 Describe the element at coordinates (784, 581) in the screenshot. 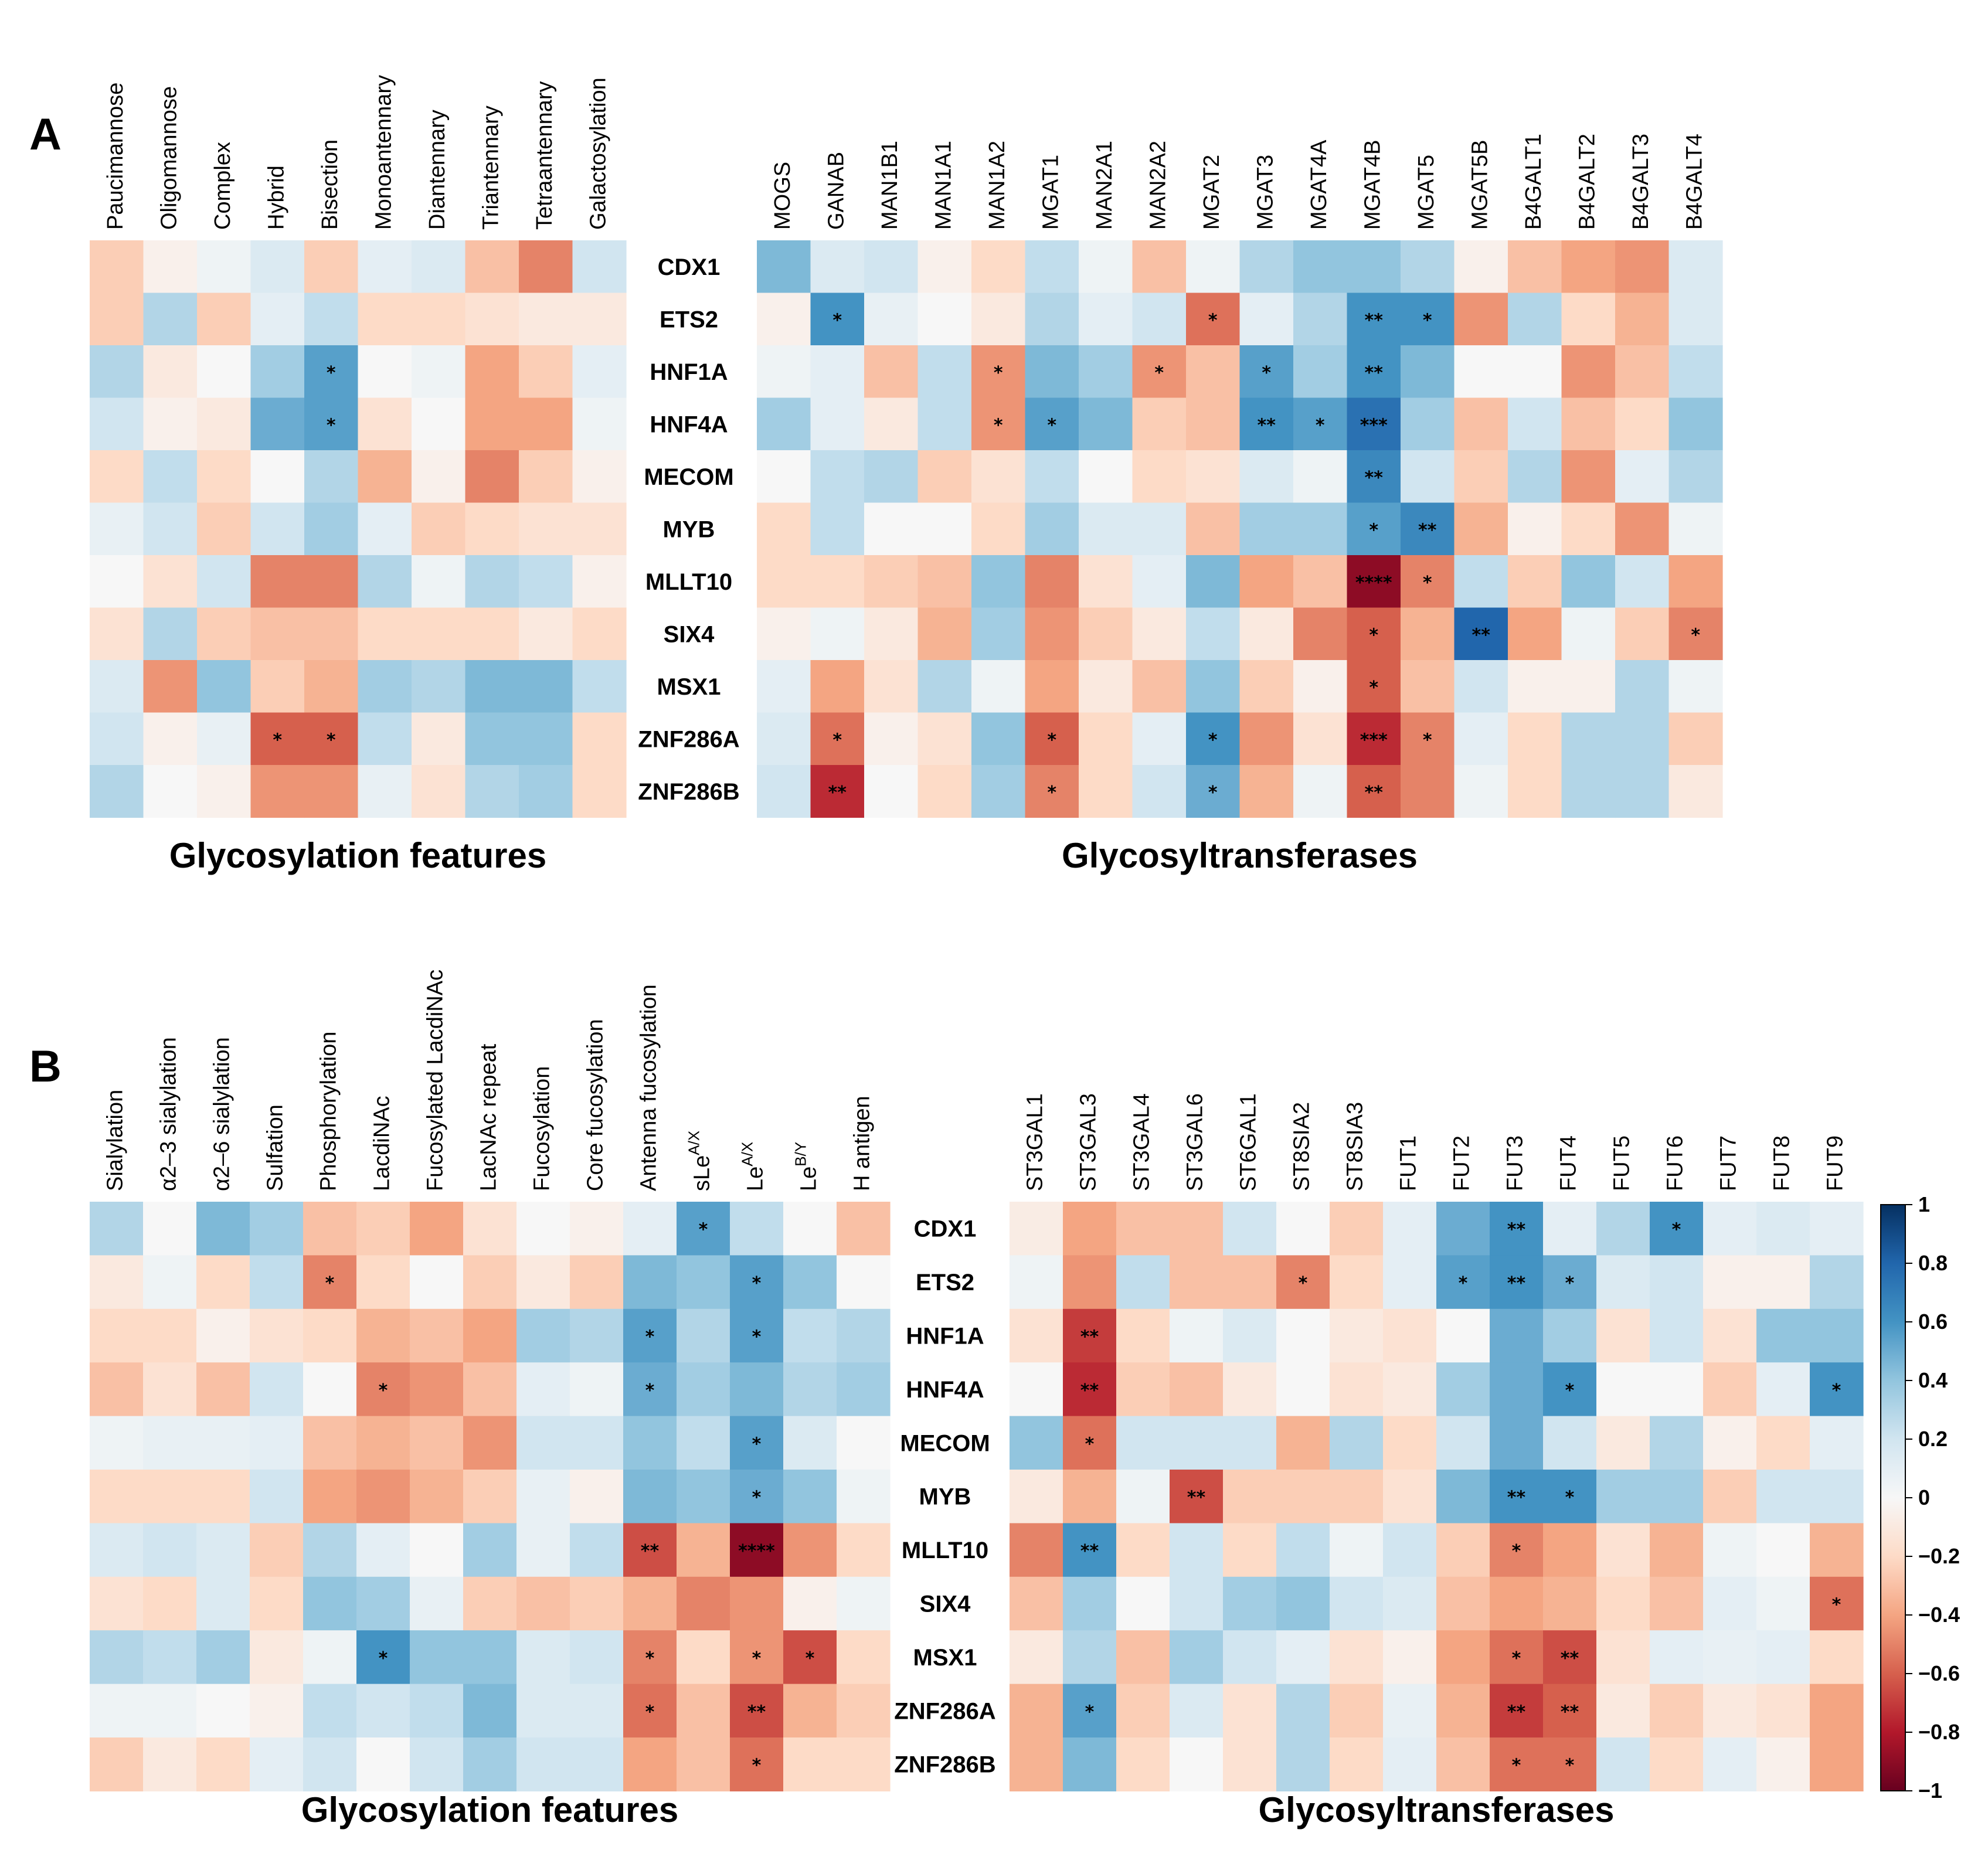

I see `cell-mllt10-mogs` at that location.